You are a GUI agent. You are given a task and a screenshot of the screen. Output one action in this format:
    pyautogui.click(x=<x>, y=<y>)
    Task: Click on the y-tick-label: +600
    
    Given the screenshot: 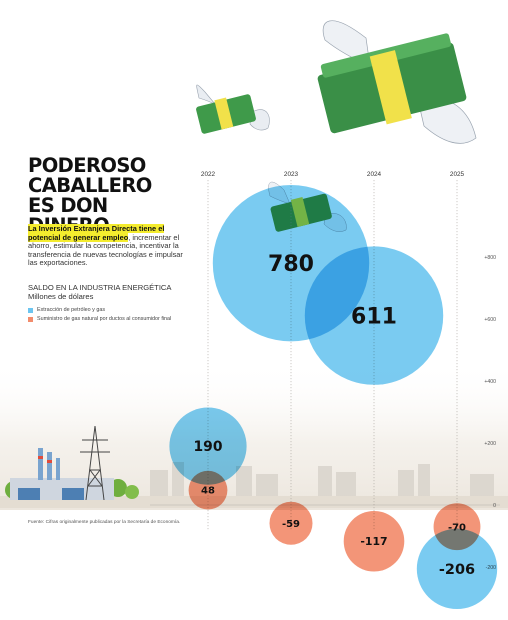 What is the action you would take?
    pyautogui.click(x=490, y=320)
    